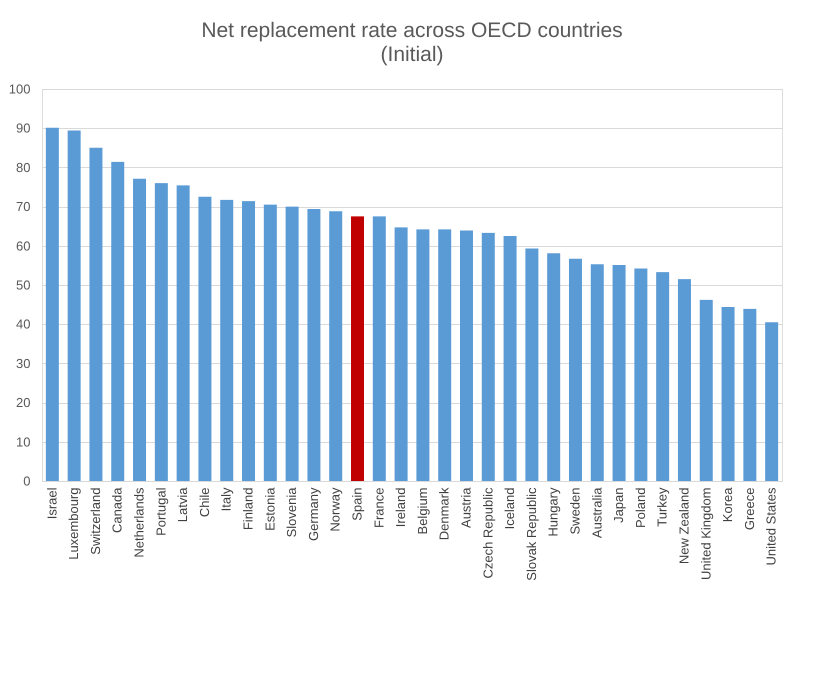 Image resolution: width=816 pixels, height=680 pixels. I want to click on y-tick-label: 20, so click(23, 402).